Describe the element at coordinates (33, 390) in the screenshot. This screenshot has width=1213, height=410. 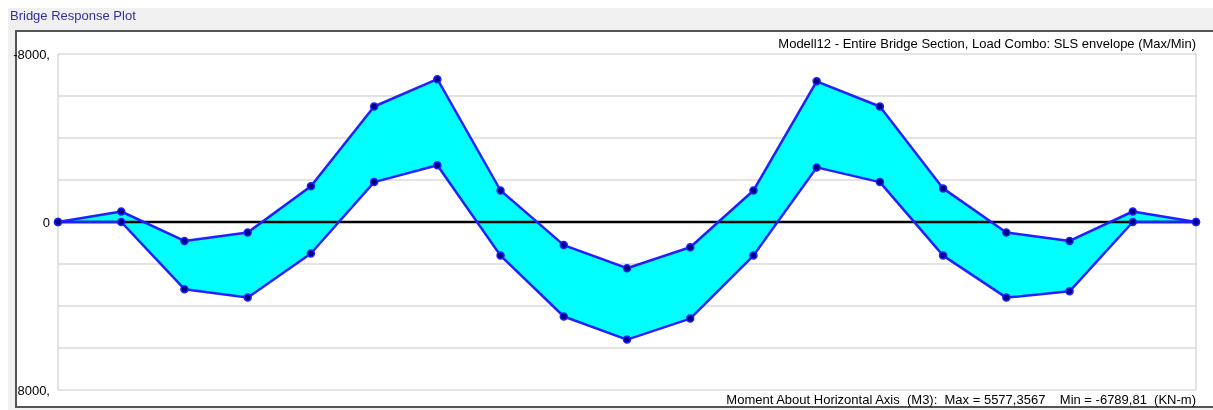
I see `y-tick-label: 8000,` at that location.